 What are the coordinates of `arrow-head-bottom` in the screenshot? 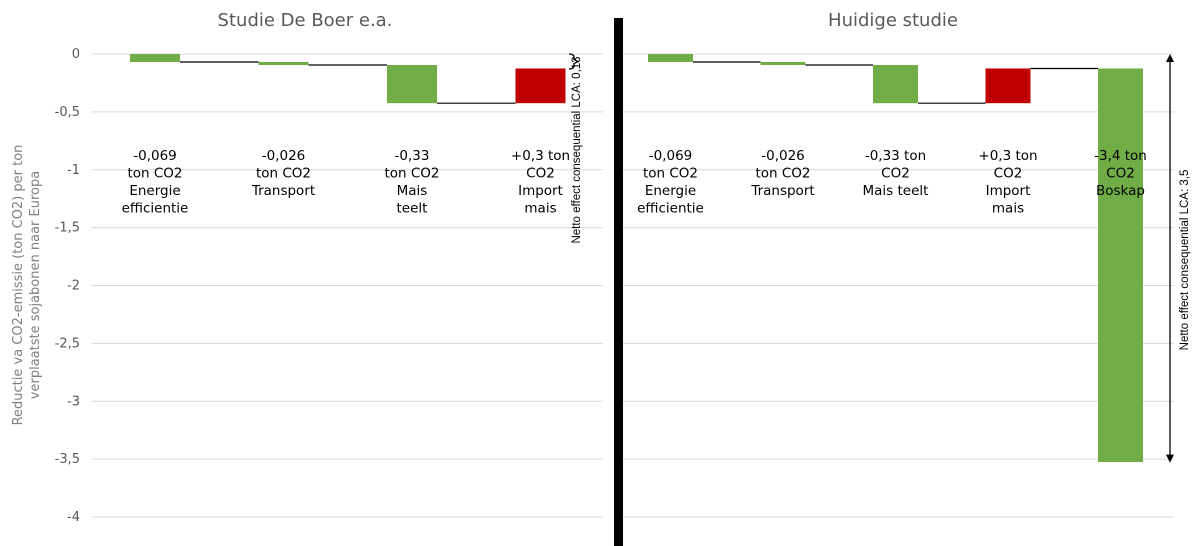 It's located at (1170, 458).